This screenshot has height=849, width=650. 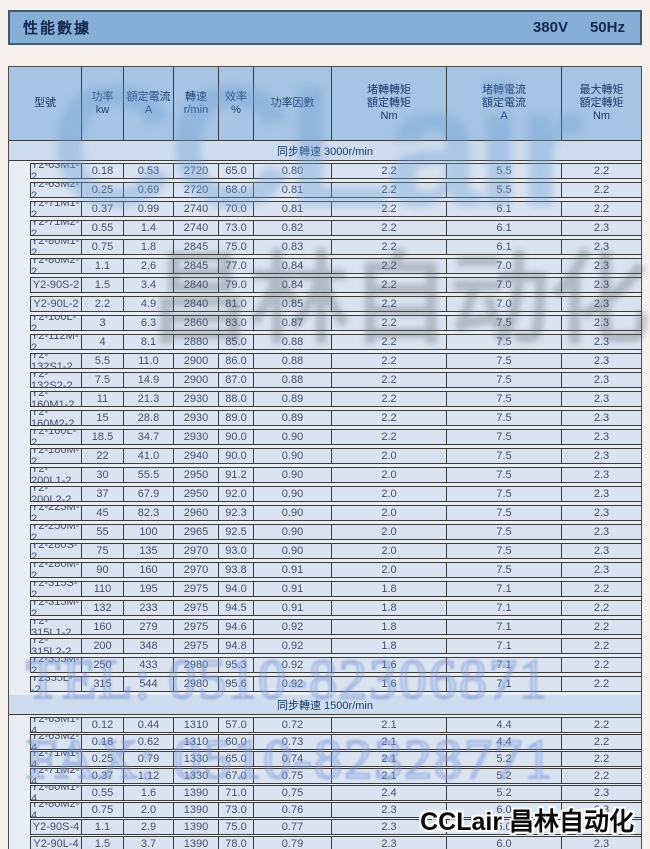 I want to click on model-cell: Y2-63M1-4, so click(x=56, y=725).